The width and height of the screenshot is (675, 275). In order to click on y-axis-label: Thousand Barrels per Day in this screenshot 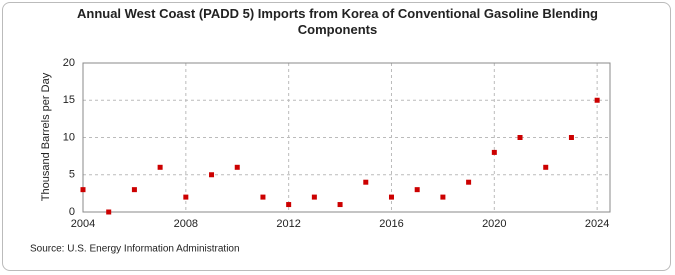, I will do `click(46, 136)`.